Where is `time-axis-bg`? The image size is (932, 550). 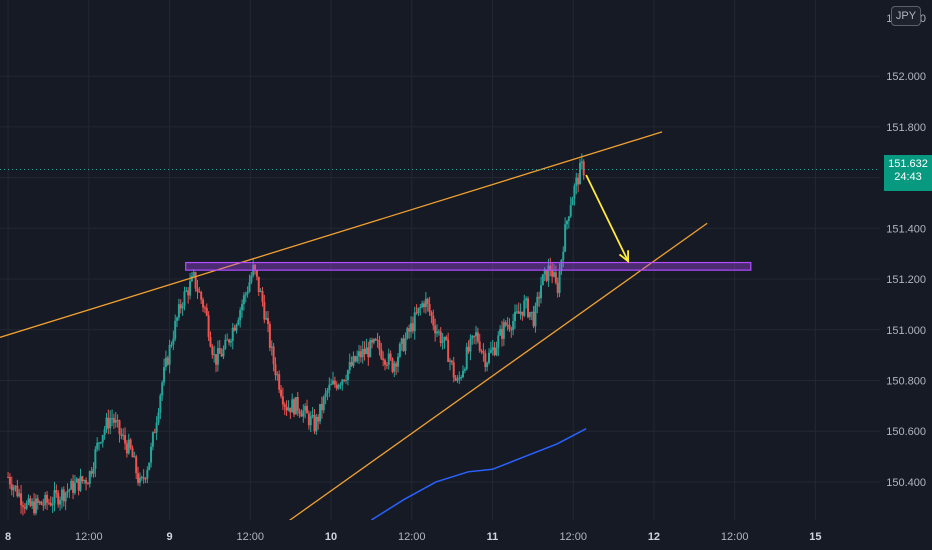
time-axis-bg is located at coordinates (466, 535).